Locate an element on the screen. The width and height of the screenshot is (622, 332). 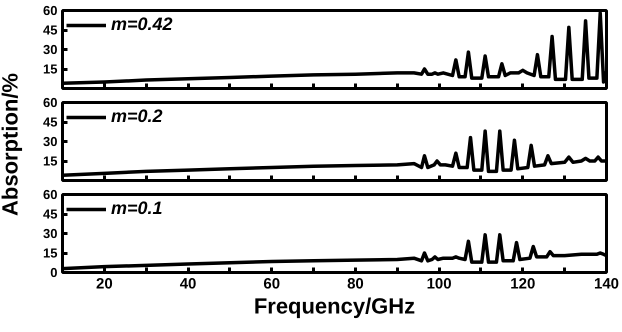
x-tick-label: 140 is located at coordinates (607, 284).